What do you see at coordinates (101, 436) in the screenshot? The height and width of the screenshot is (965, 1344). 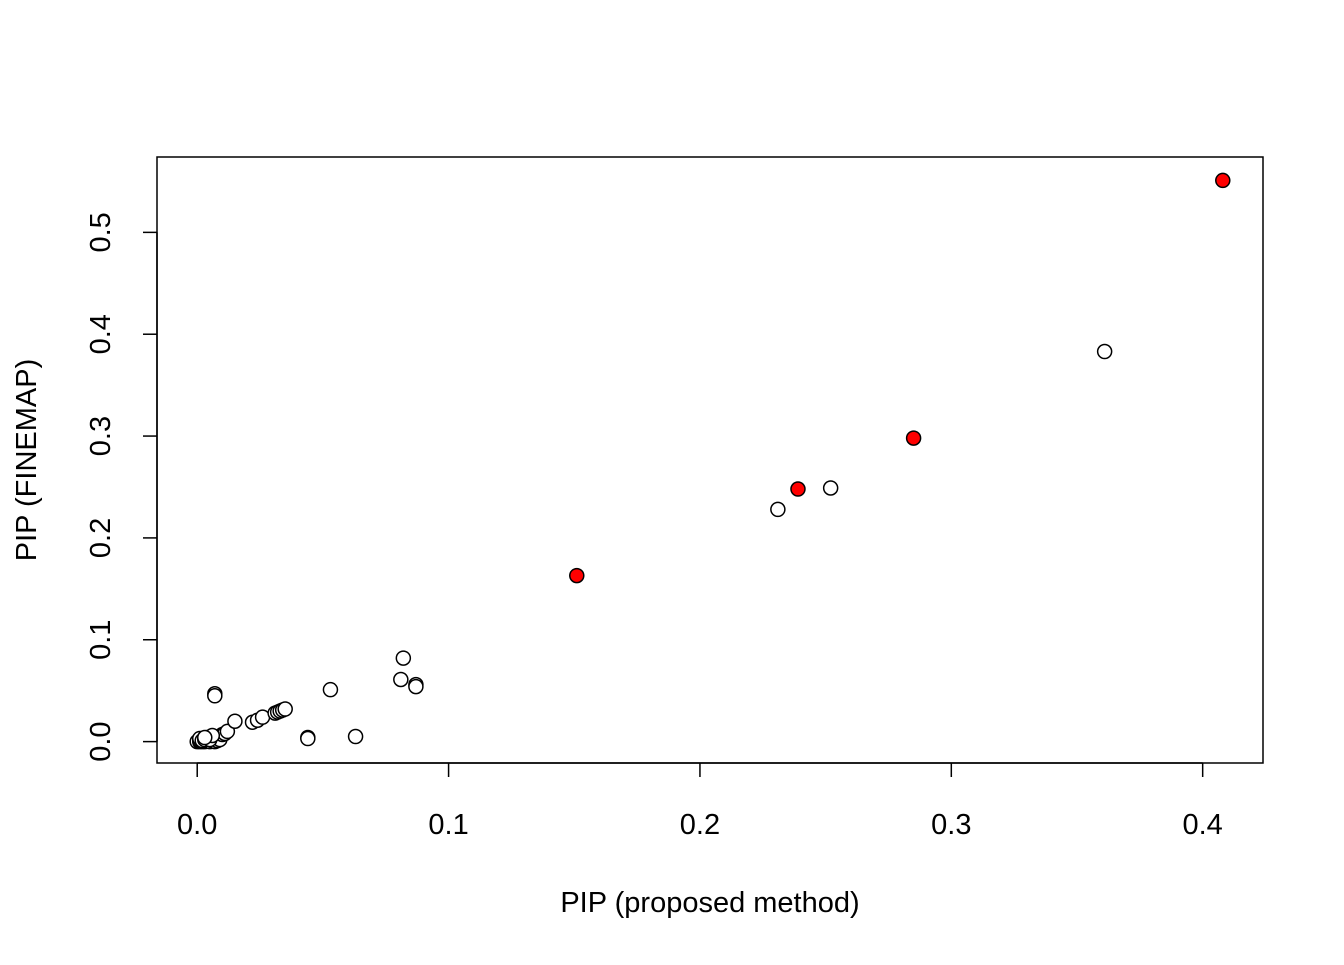 I see `y-tick-label: 0.3` at bounding box center [101, 436].